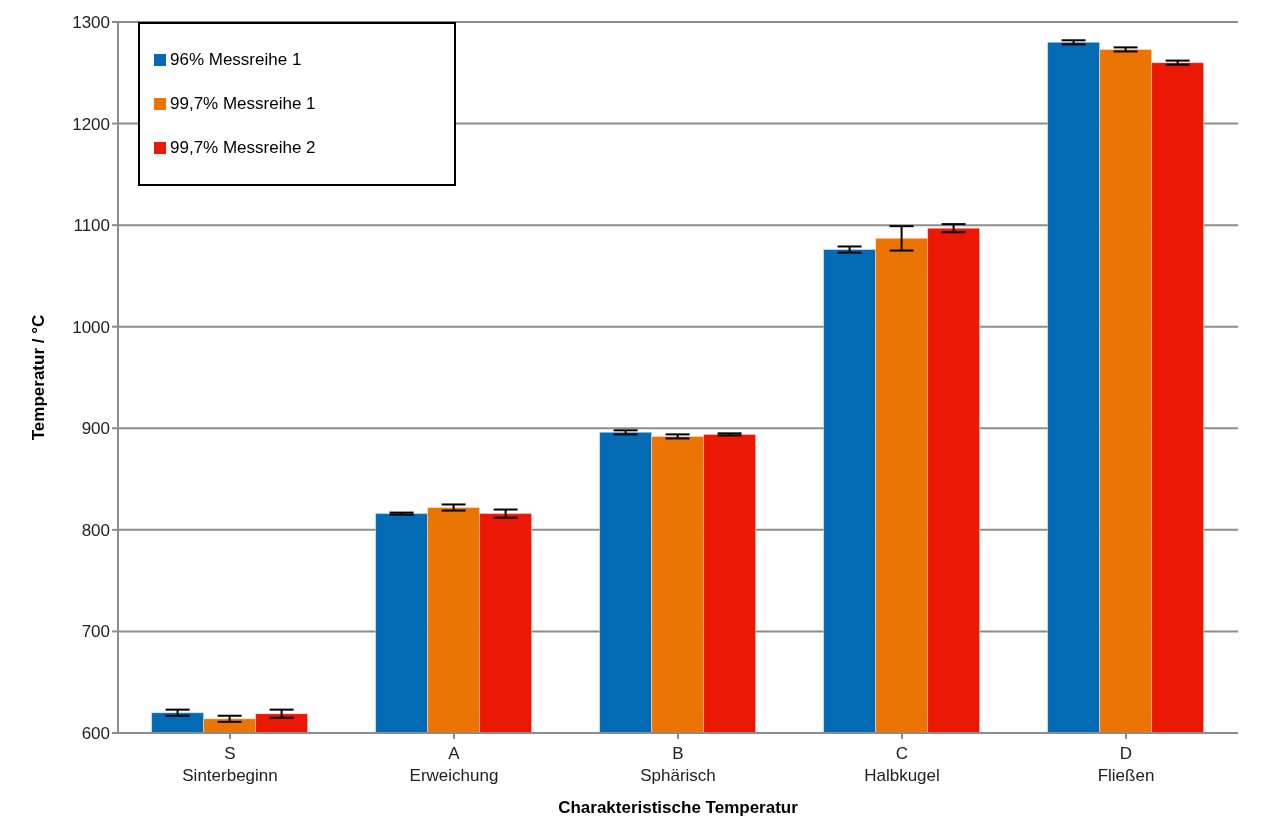 Image resolution: width=1269 pixels, height=831 pixels. Describe the element at coordinates (678, 764) in the screenshot. I see `x-tick-label: B Sphärisch` at that location.